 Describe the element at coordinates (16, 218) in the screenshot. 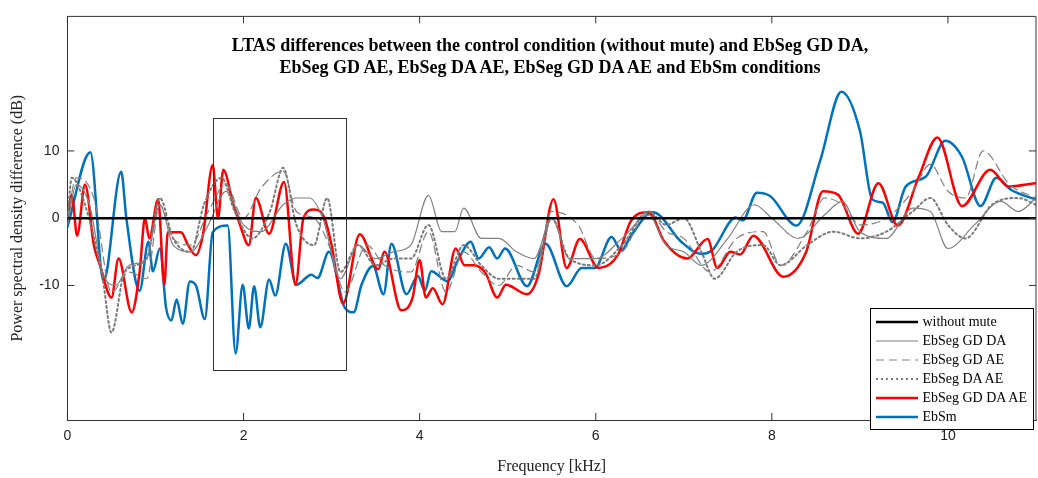

I see `y-axis-title: Power spectral density difference (dB)` at that location.